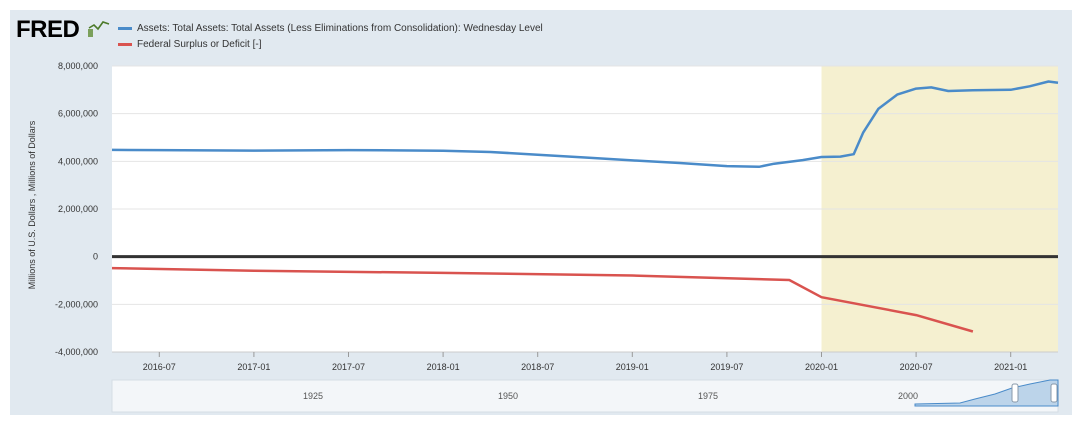 The width and height of the screenshot is (1080, 429). What do you see at coordinates (78, 161) in the screenshot?
I see `y-tick-label: 4,000,000` at bounding box center [78, 161].